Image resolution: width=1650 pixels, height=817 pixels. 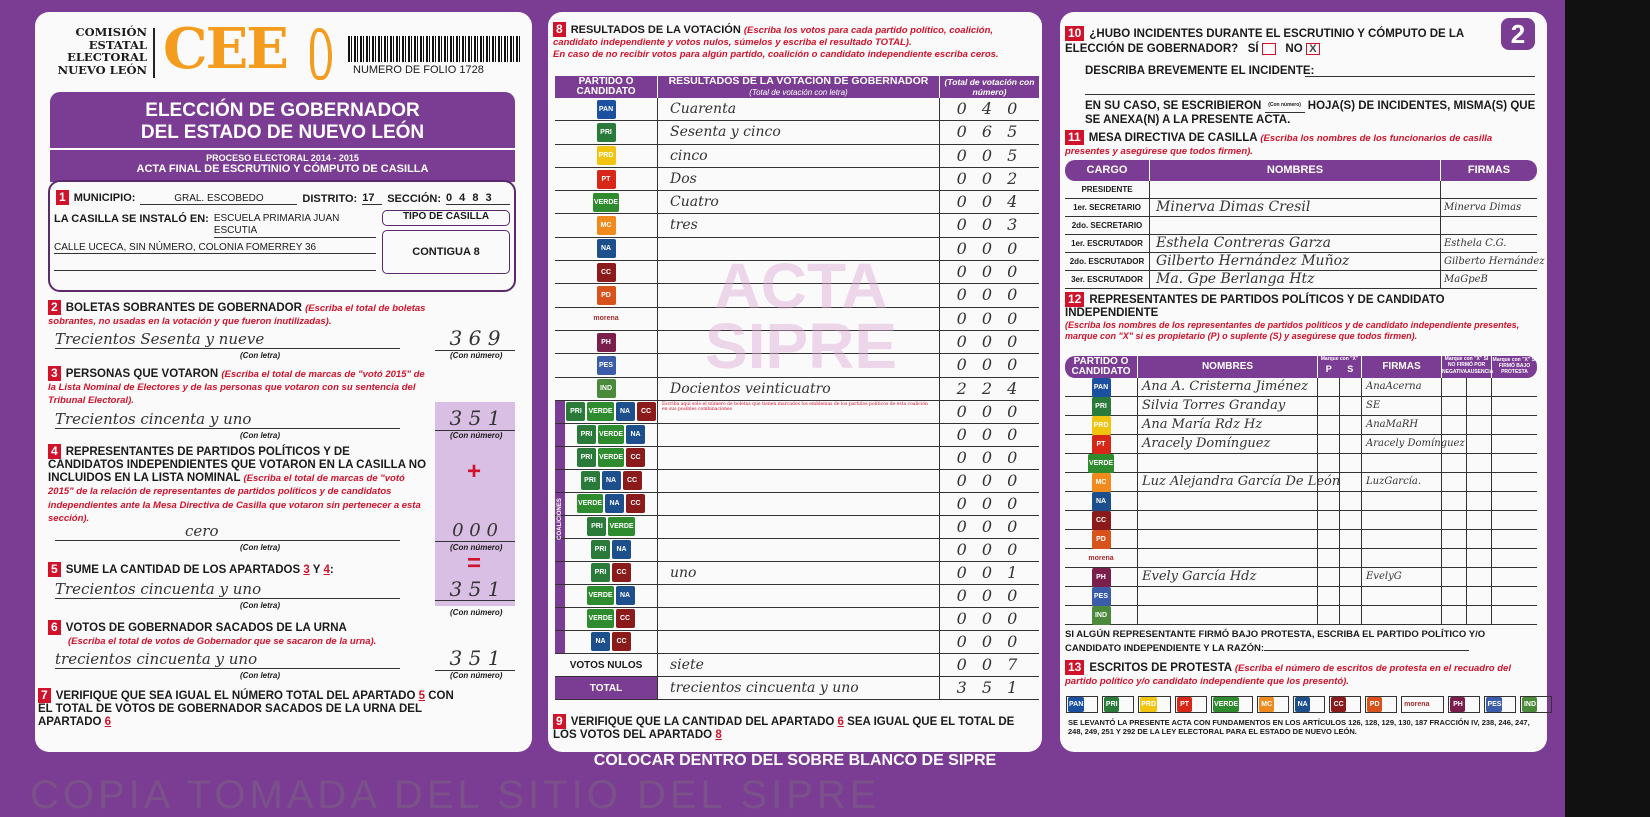 I want to click on protesta-field, so click(x=1366, y=650).